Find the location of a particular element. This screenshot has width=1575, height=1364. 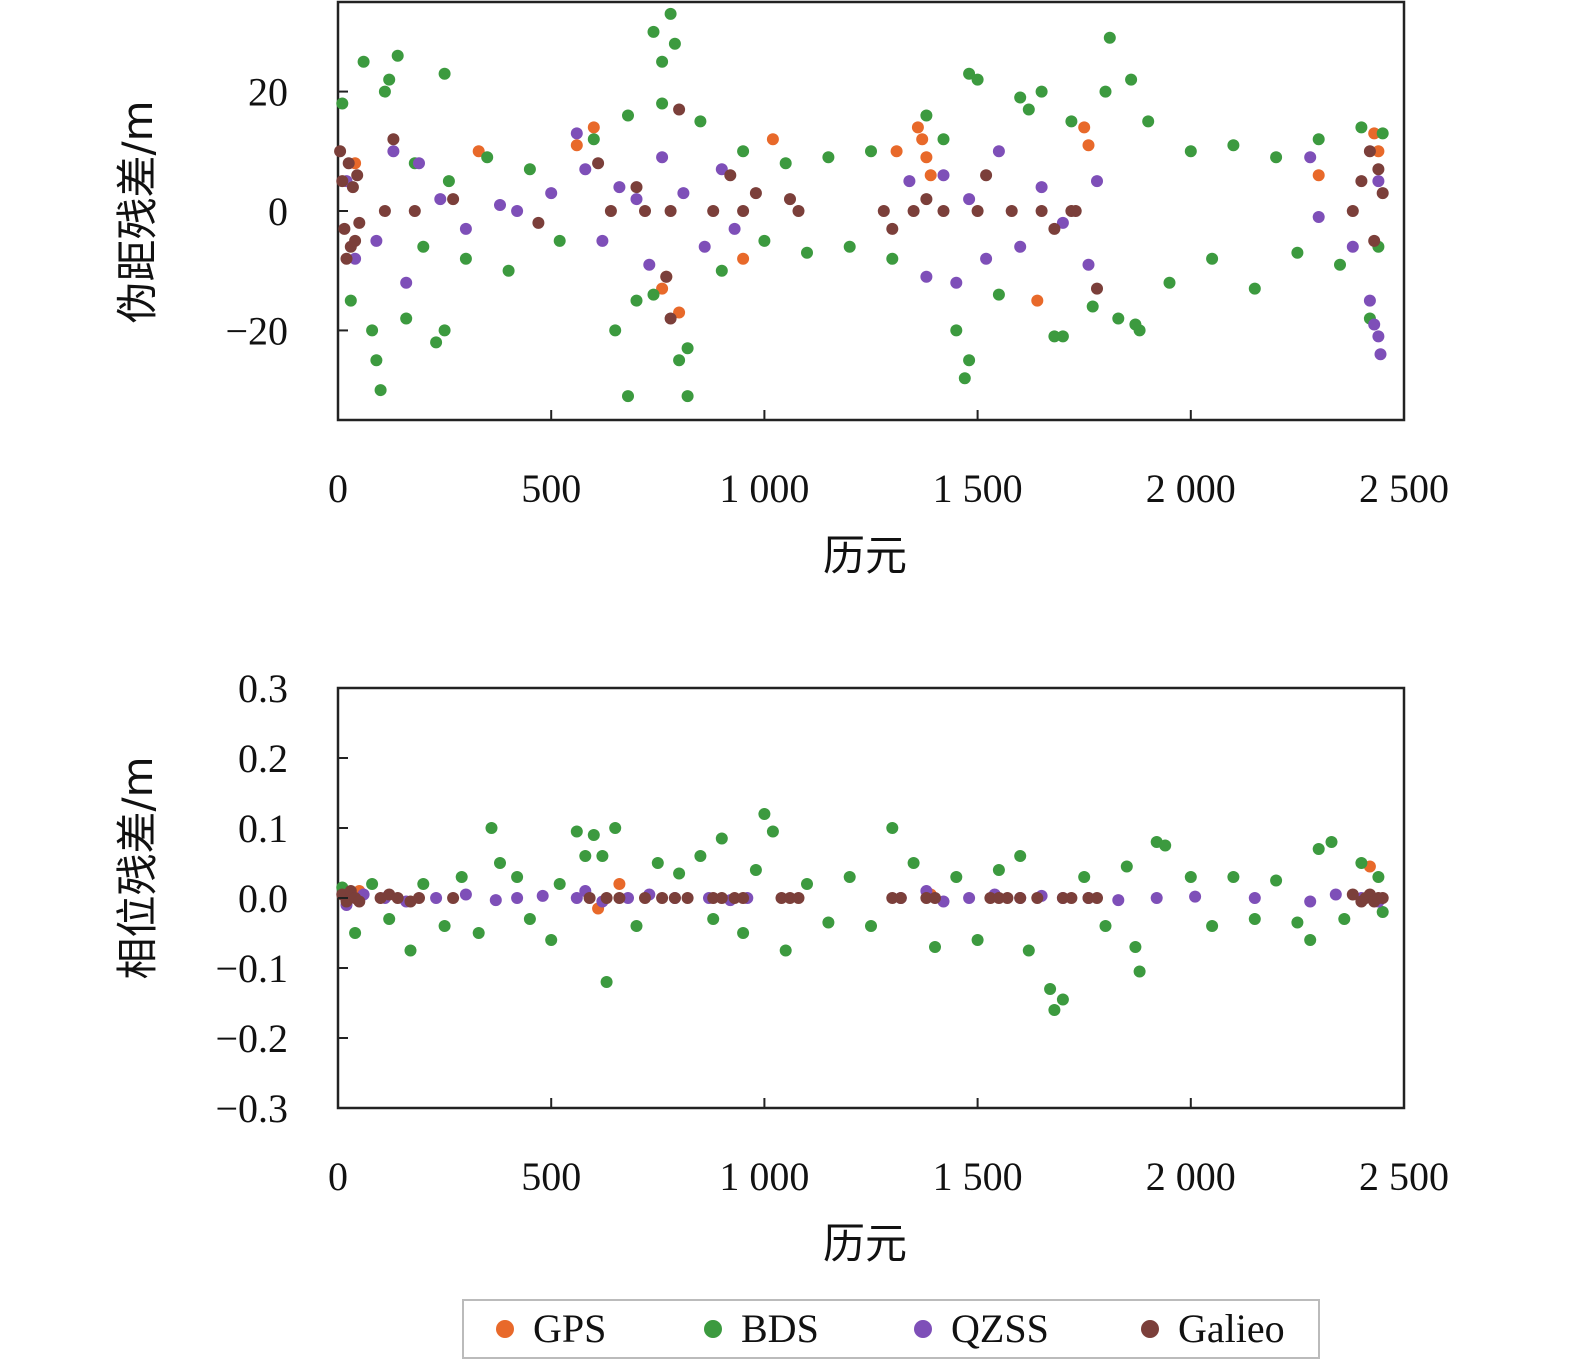

x-axis-title: 历元 is located at coordinates (865, 1243).